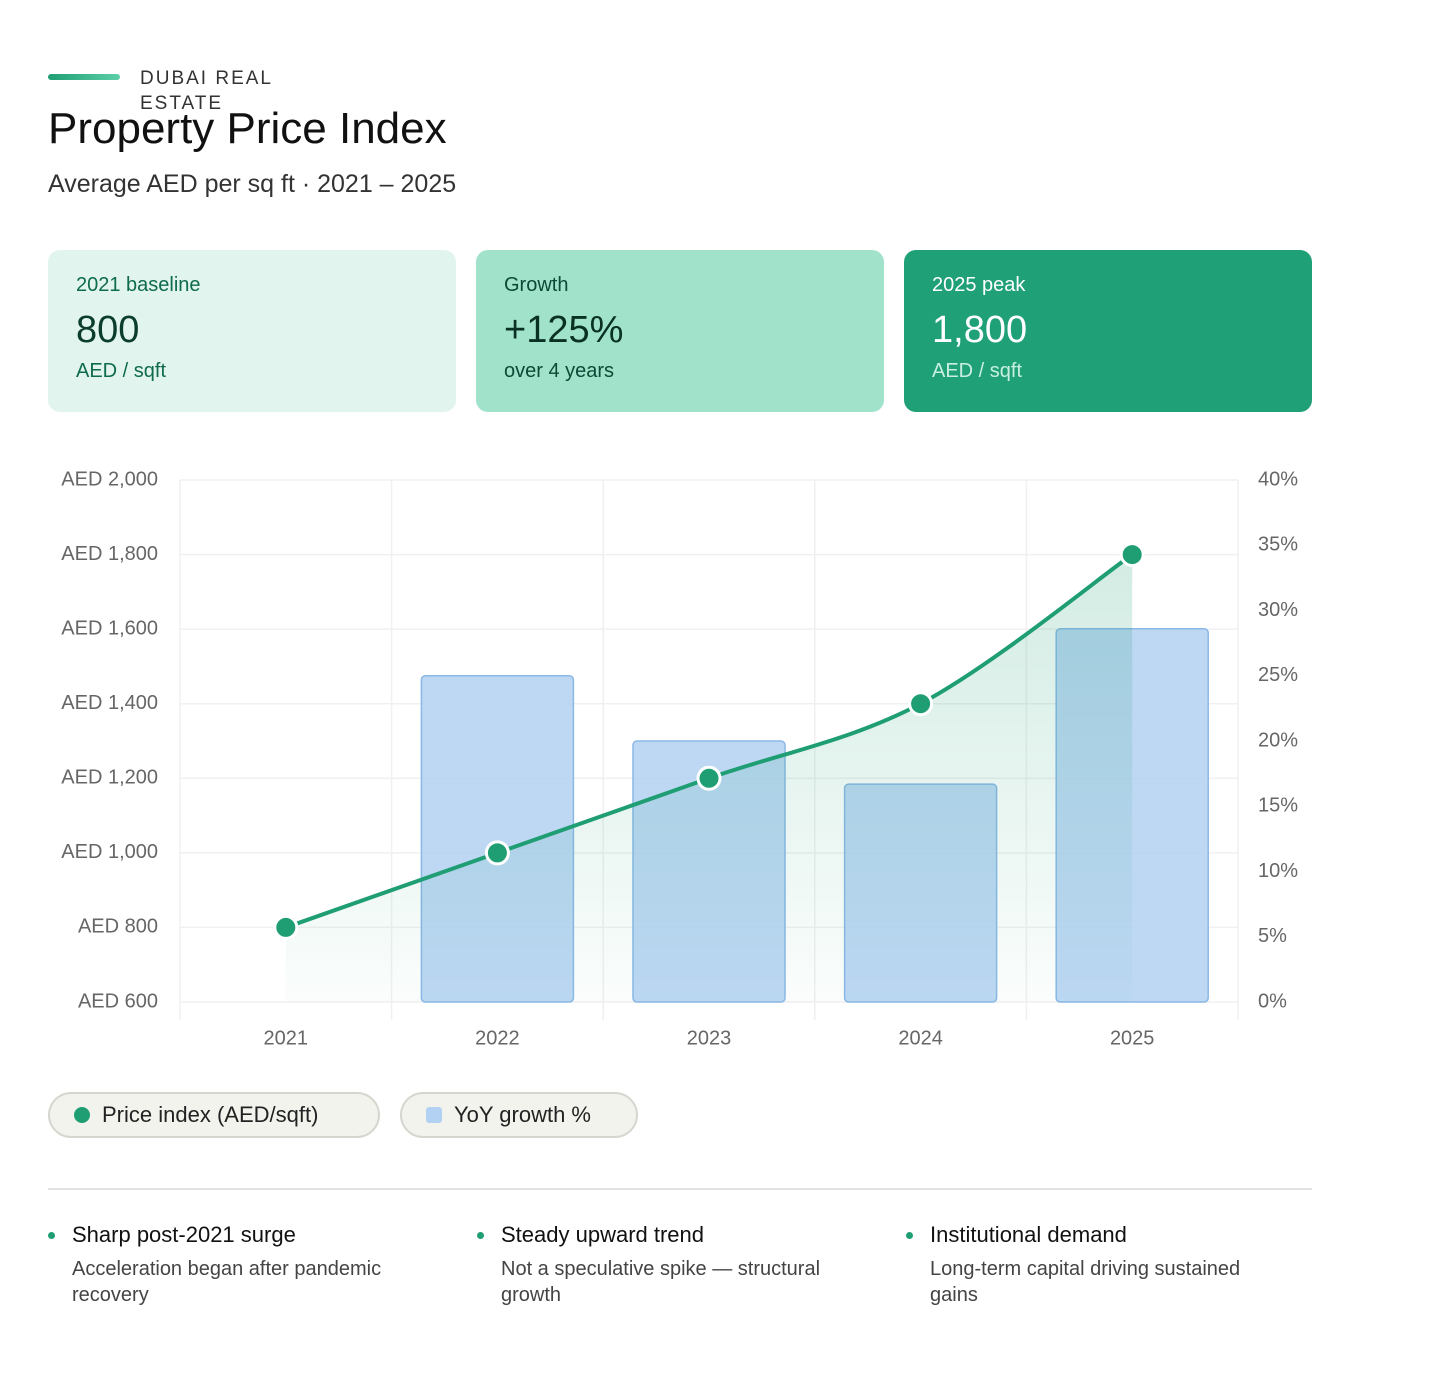 Image resolution: width=1440 pixels, height=1376 pixels. I want to click on y2-tick-label: 0%, so click(1272, 1001).